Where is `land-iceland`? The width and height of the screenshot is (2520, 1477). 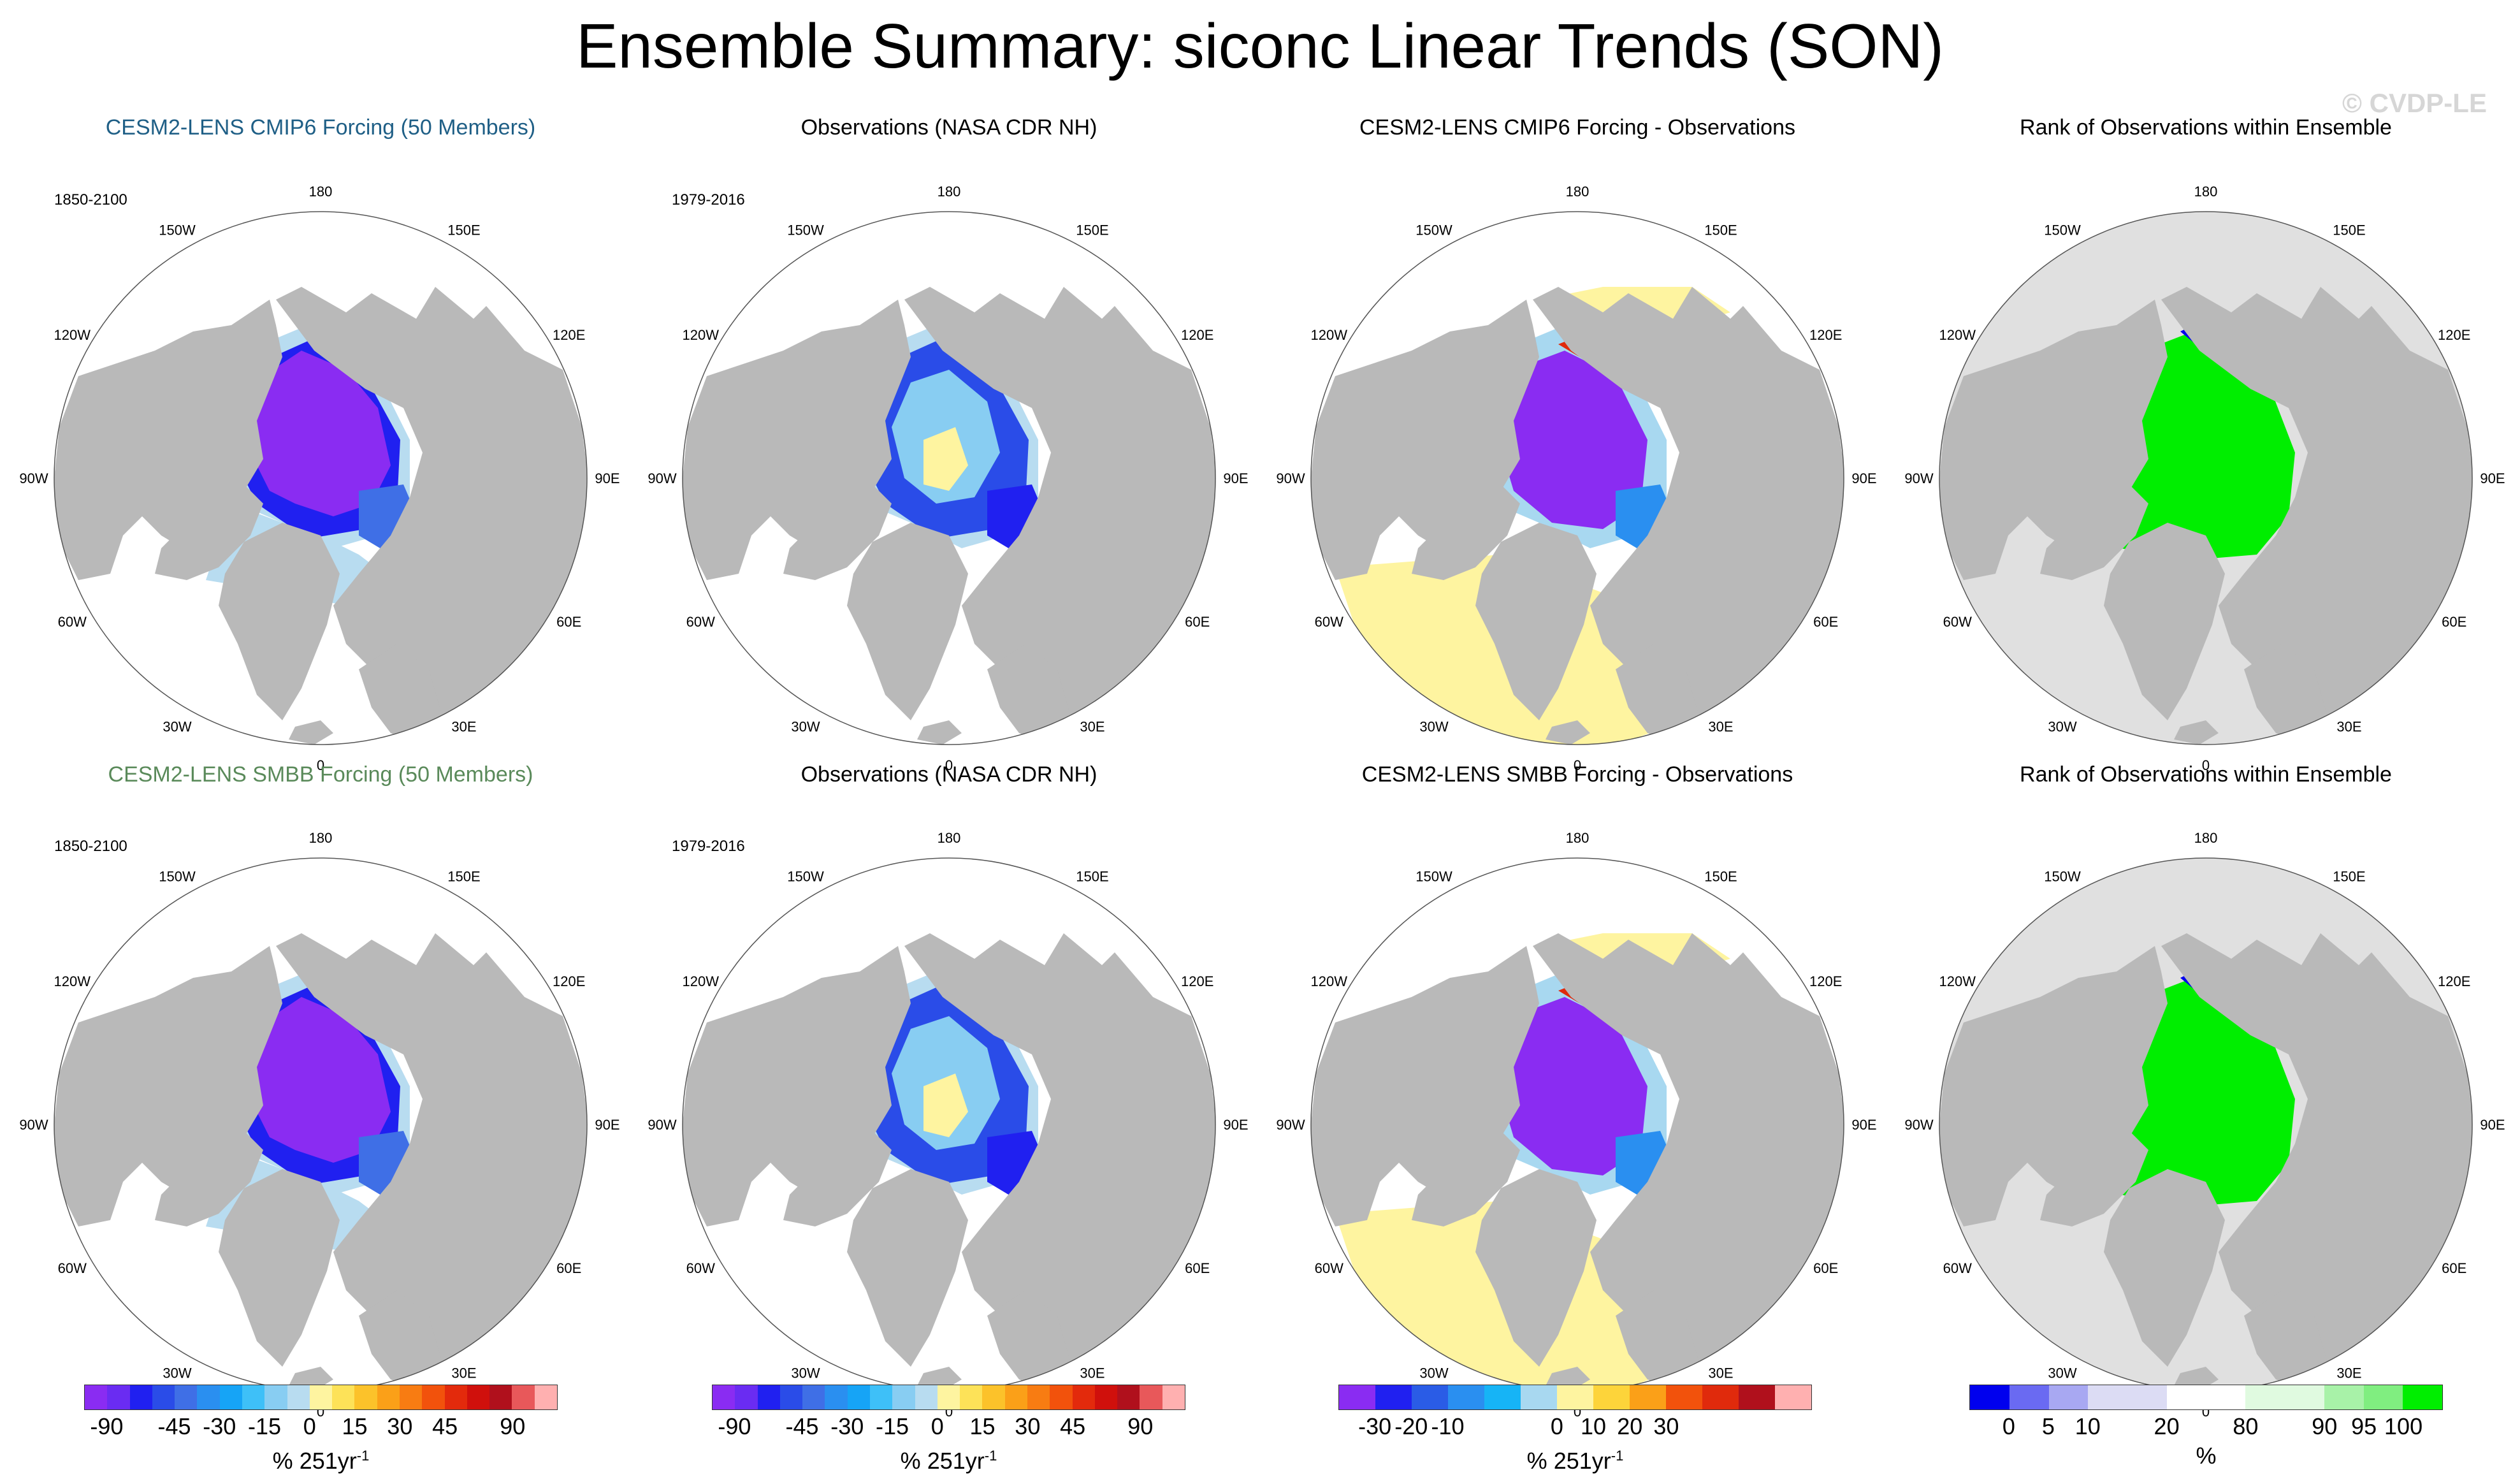 land-iceland is located at coordinates (2196, 732).